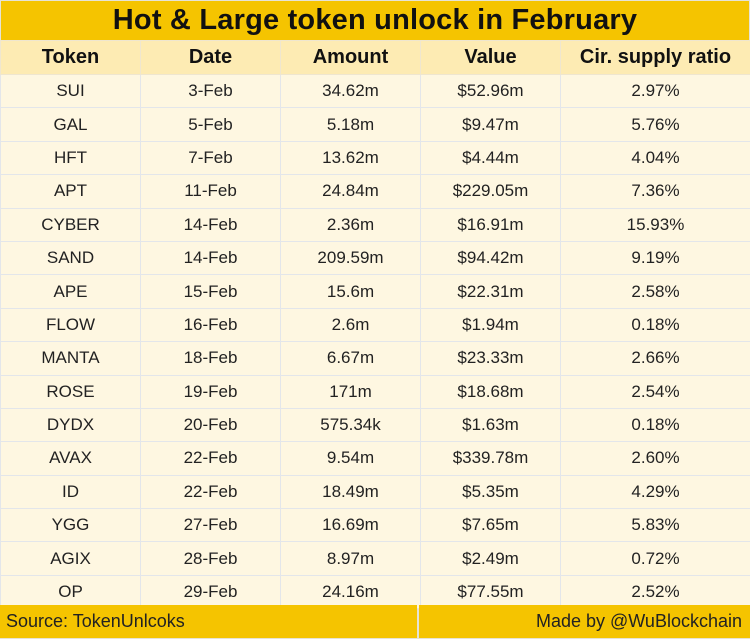 This screenshot has height=639, width=750. I want to click on table-row: APT 11-Feb 24.84m $229.05m 7.36%, so click(375, 191).